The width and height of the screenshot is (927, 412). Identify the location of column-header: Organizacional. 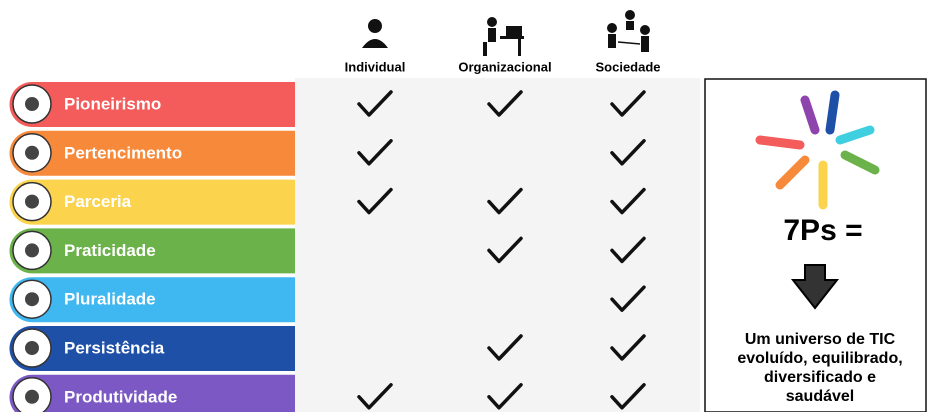
(504, 66).